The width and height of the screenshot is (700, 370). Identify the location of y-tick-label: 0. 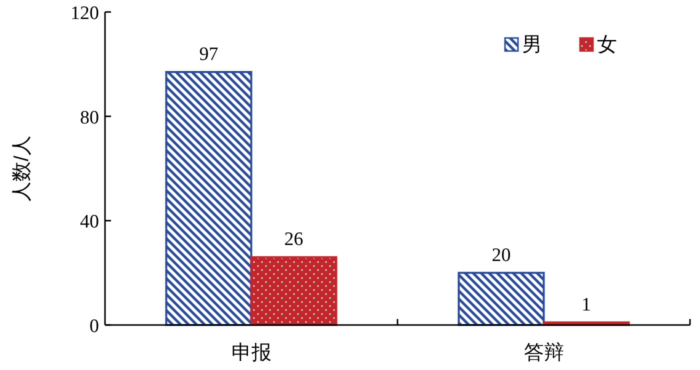
(94, 326).